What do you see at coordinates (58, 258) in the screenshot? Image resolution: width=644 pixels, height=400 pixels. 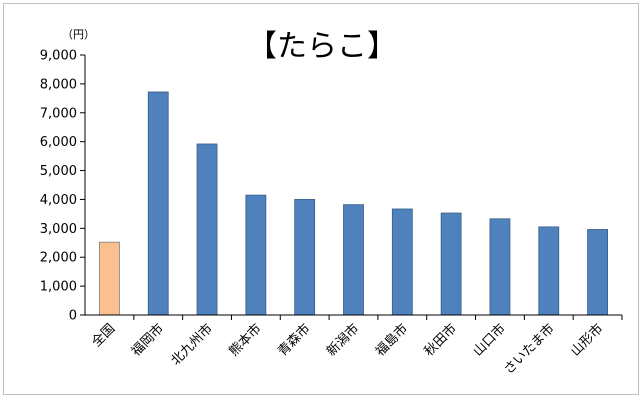 I see `y-tick-label: 2,000` at bounding box center [58, 258].